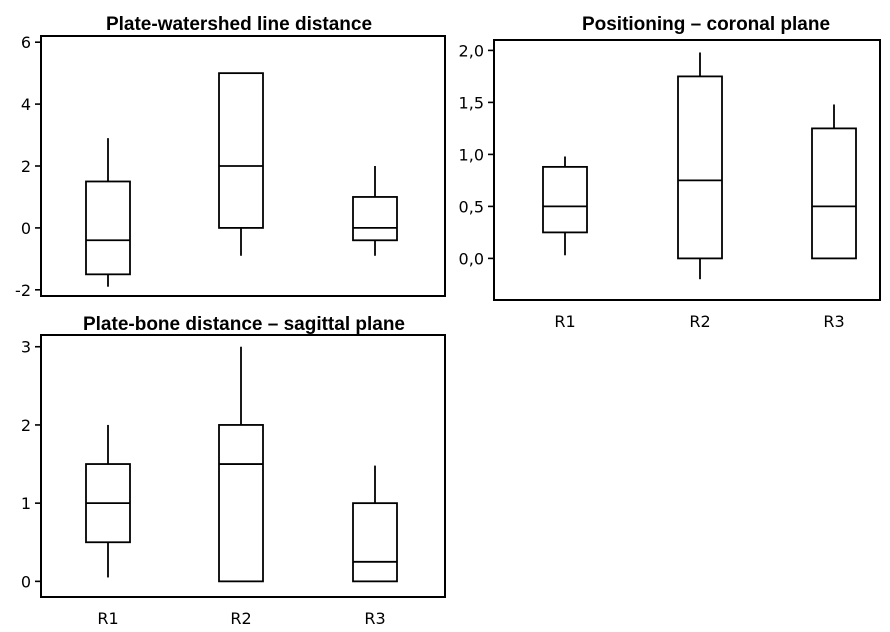  Describe the element at coordinates (471, 154) in the screenshot. I see `y-tick-label: 1,0` at that location.